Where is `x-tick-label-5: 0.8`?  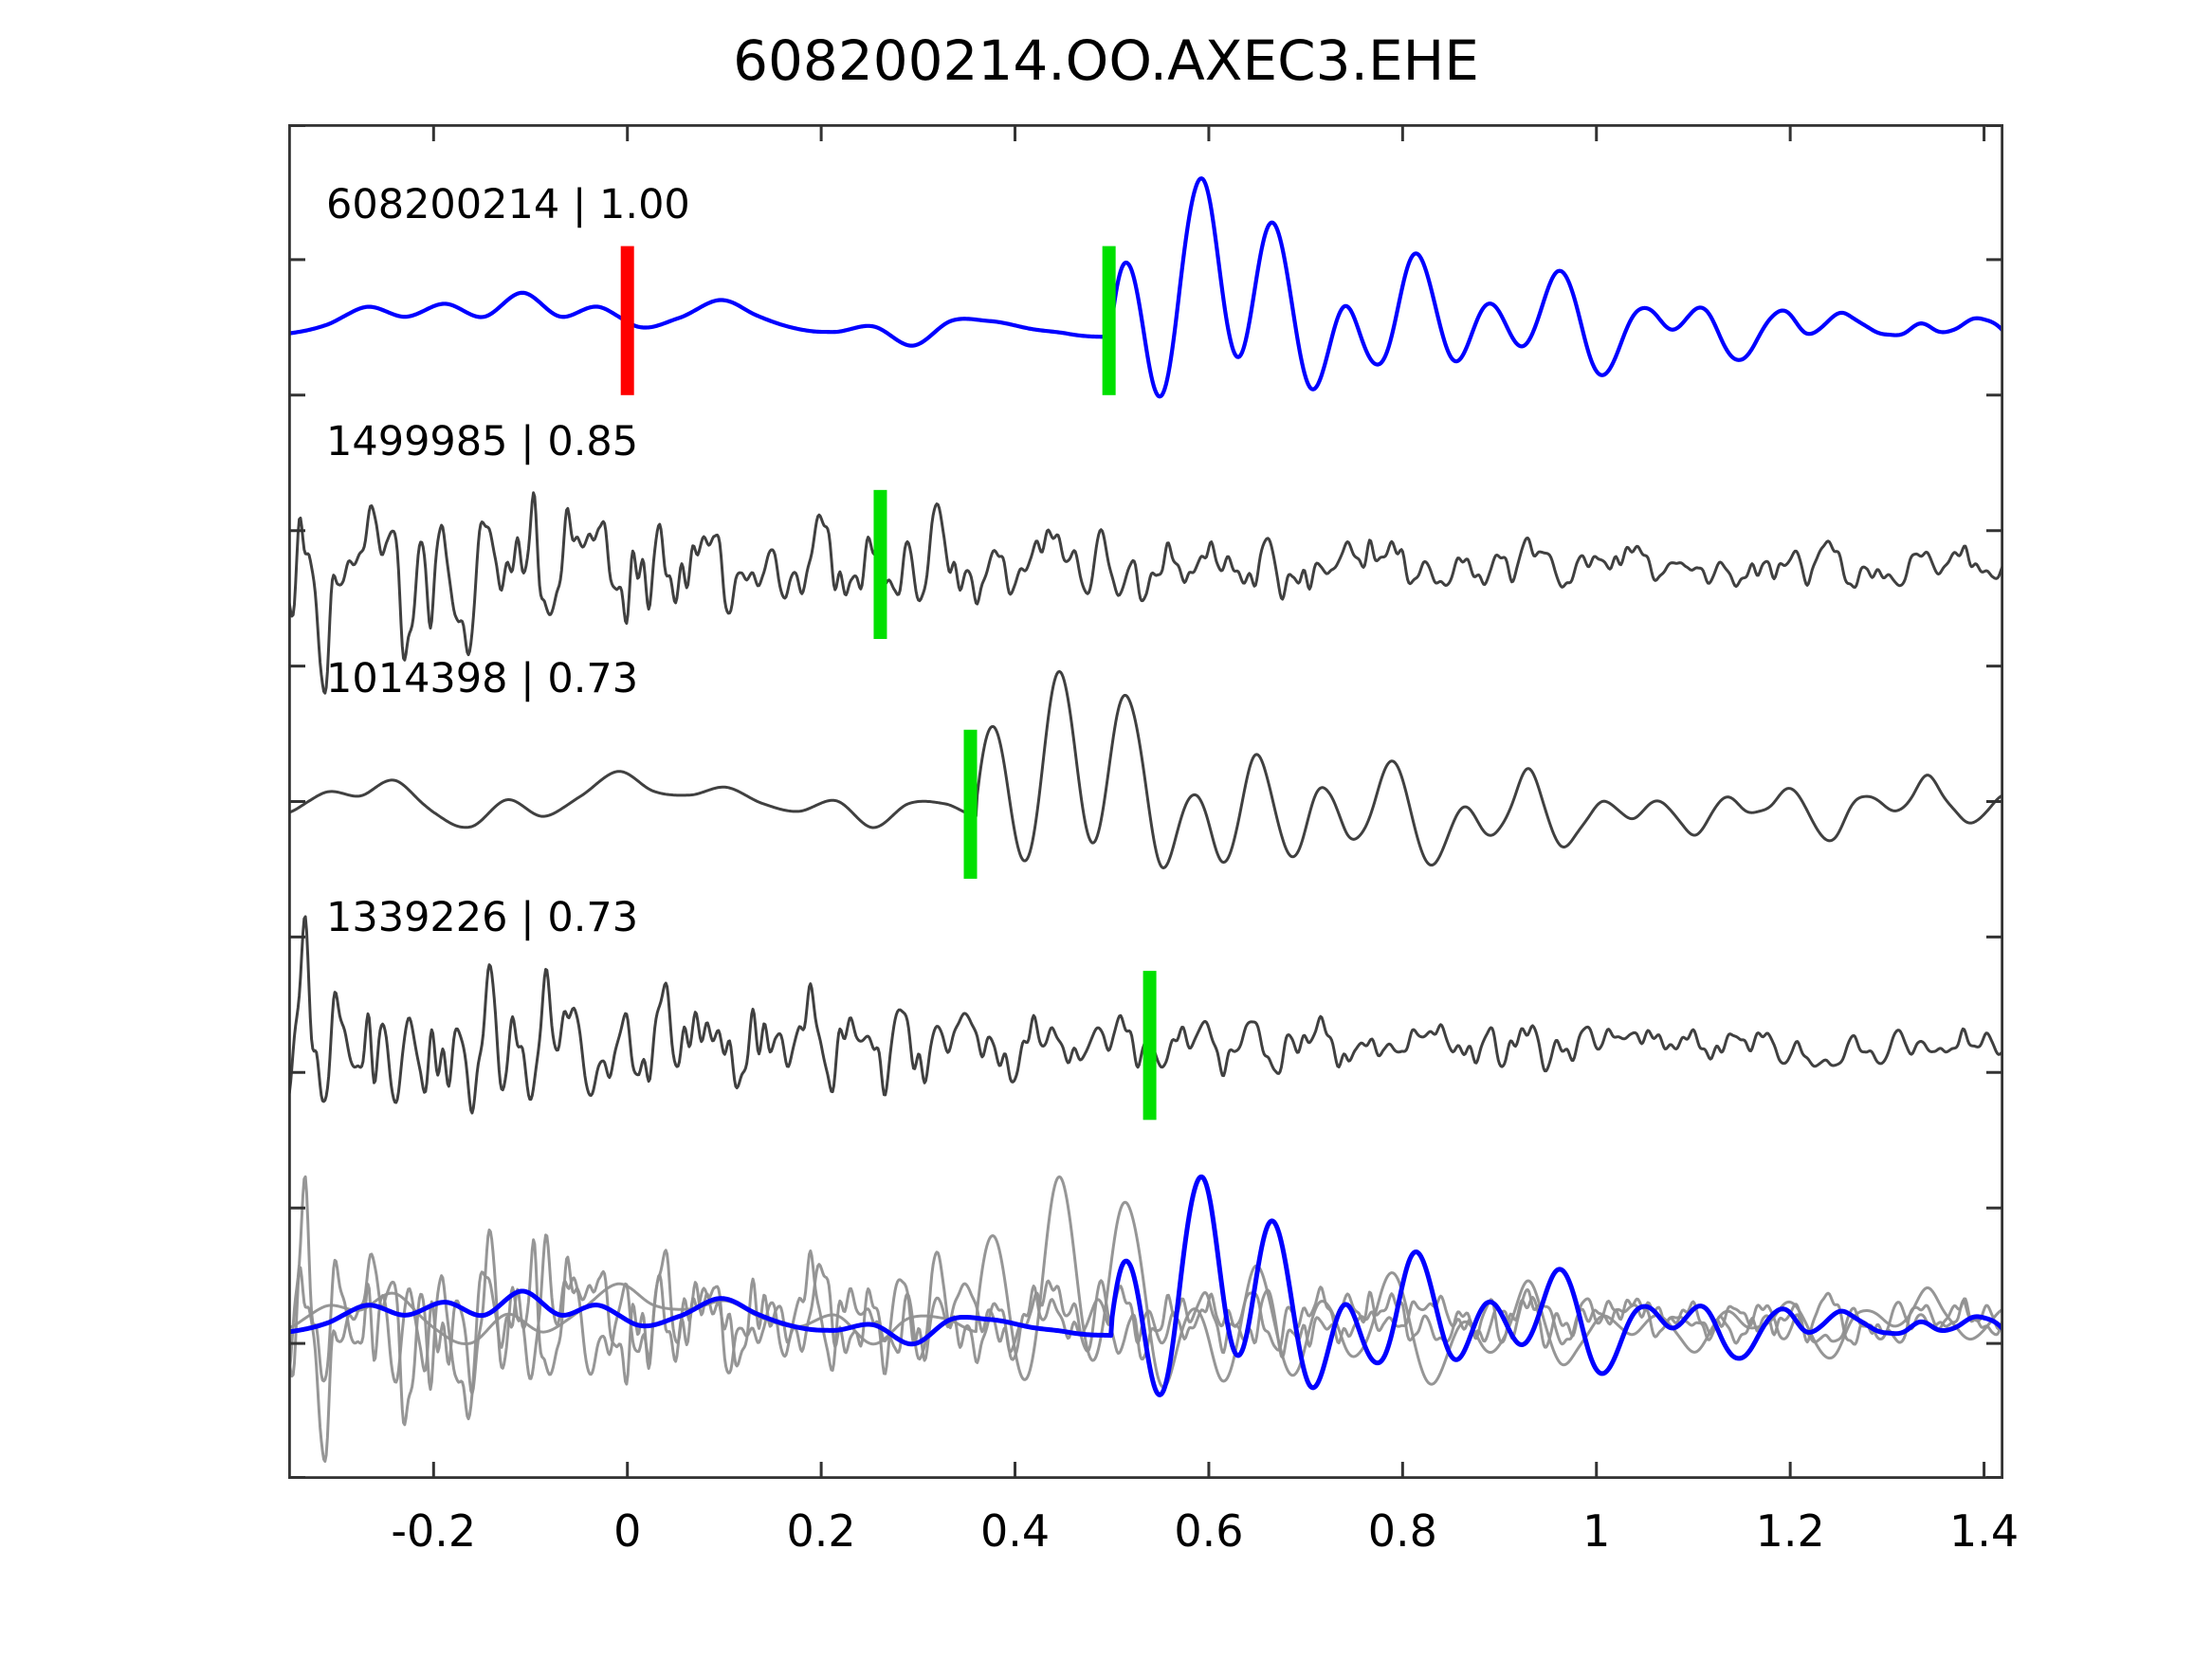 x-tick-label-5: 0.8 is located at coordinates (1402, 1531).